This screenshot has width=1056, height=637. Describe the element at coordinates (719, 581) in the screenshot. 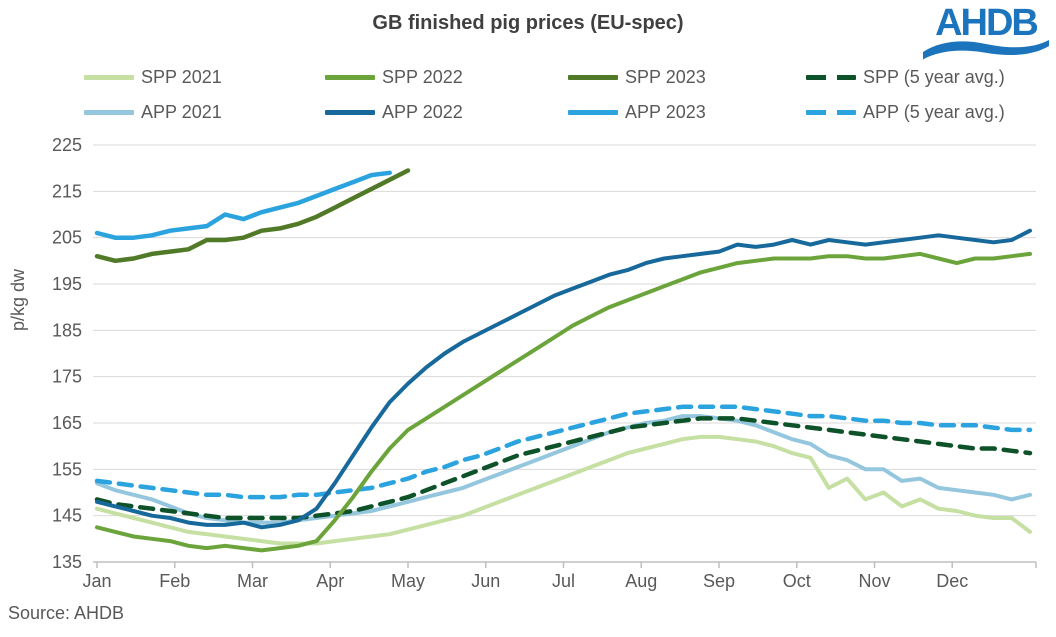

I see `x-tick-label-Sep: Sep` at that location.